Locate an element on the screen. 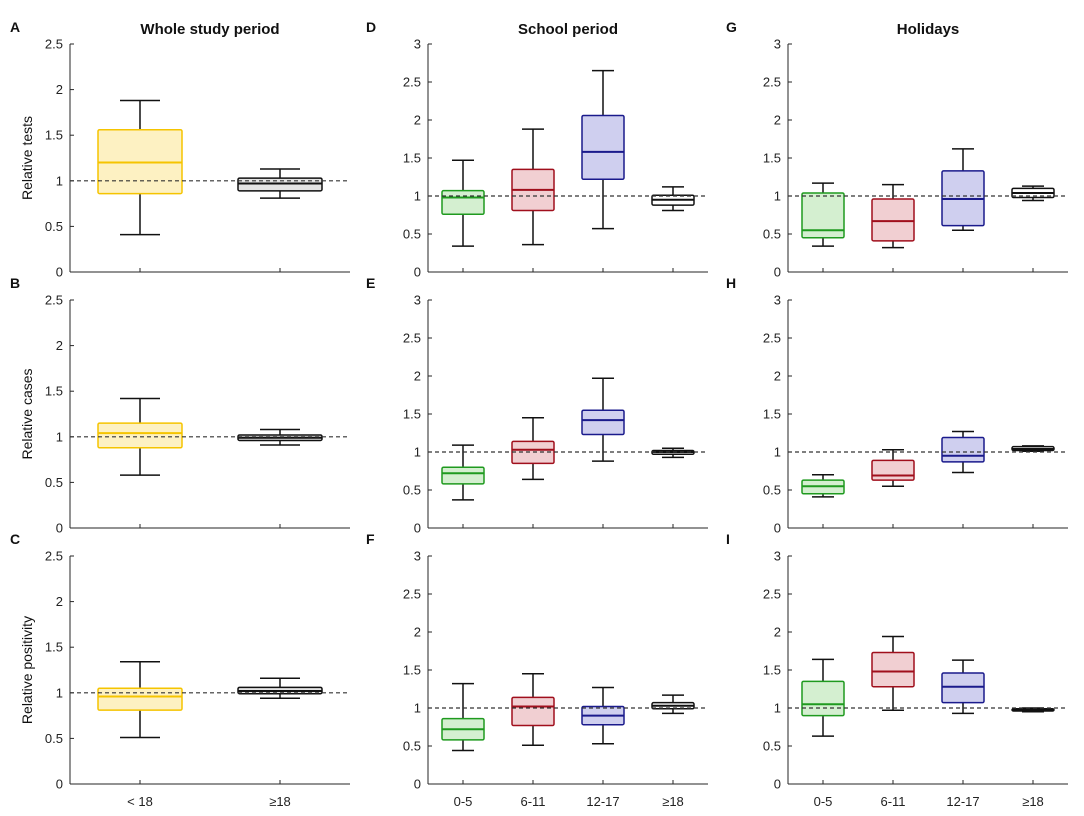 Image resolution: width=1084 pixels, height=816 pixels. panel-letter: H is located at coordinates (731, 283).